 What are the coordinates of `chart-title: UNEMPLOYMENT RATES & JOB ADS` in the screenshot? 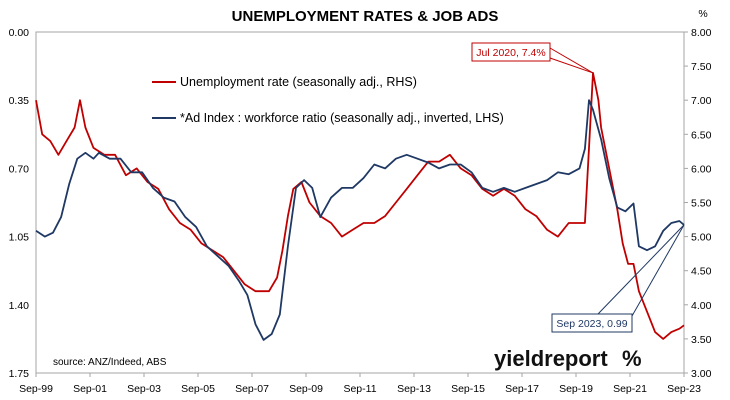 It's located at (365, 16).